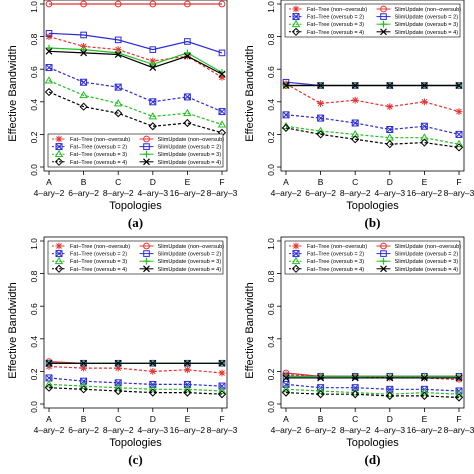 The width and height of the screenshot is (474, 474). Describe the element at coordinates (118, 182) in the screenshot. I see `x-tick-label: C` at that location.